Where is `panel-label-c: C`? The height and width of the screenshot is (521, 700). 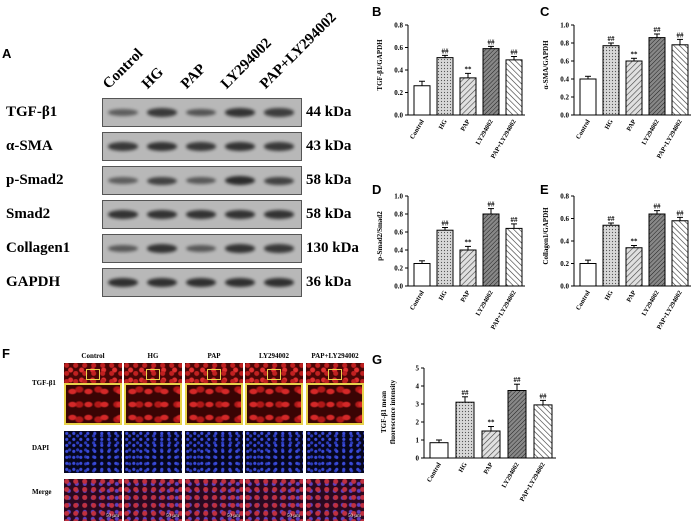
panel-label-c: C is located at coordinates (545, 11).